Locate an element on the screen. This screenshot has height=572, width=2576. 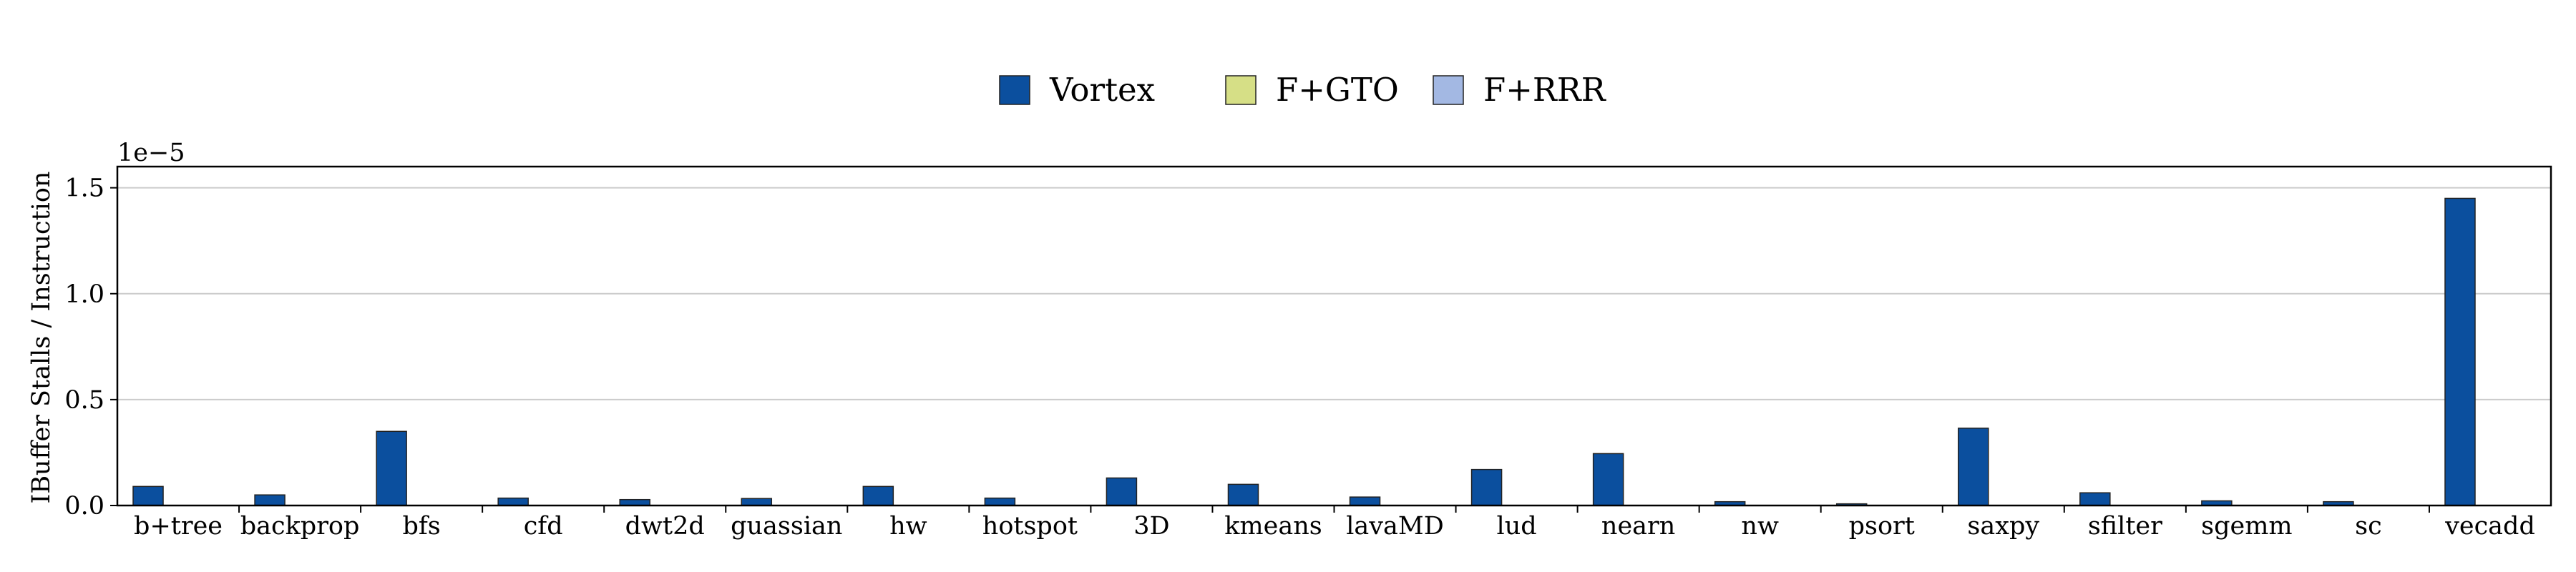
x-tick-label: saxpy is located at coordinates (2003, 526).